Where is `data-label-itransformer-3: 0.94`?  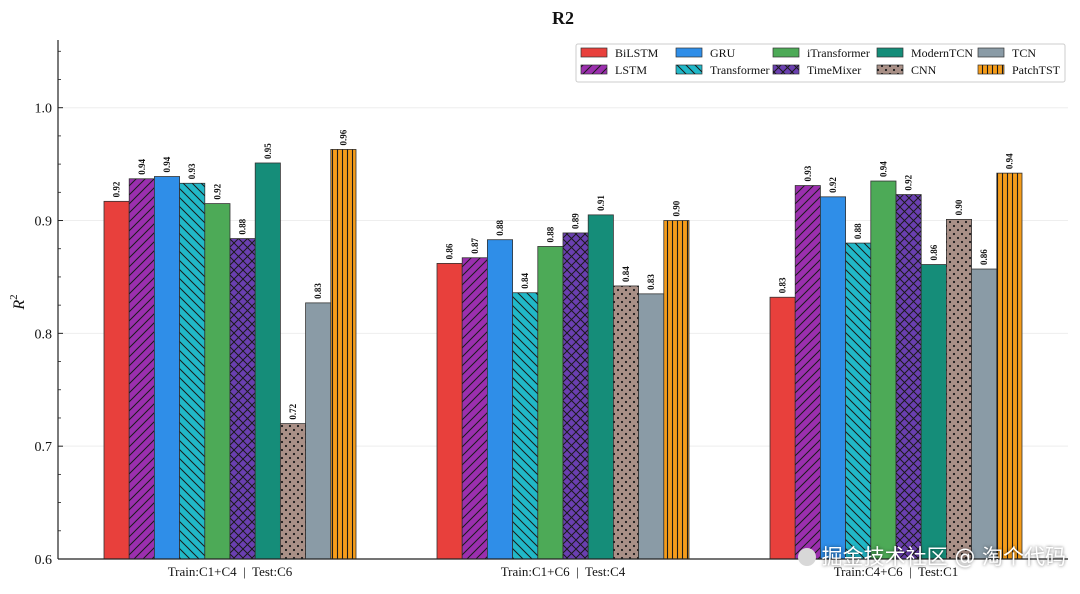 data-label-itransformer-3: 0.94 is located at coordinates (883, 169).